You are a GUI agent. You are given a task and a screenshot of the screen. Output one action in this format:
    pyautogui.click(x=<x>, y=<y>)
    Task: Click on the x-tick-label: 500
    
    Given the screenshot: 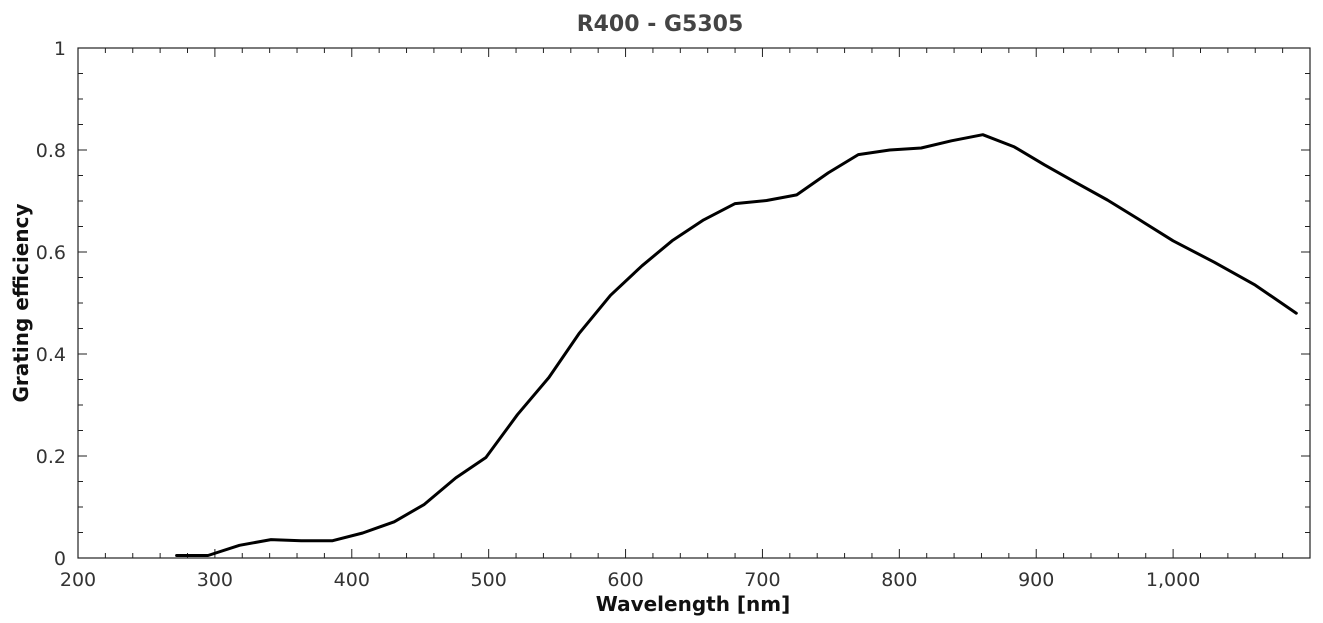 What is the action you would take?
    pyautogui.click(x=489, y=580)
    